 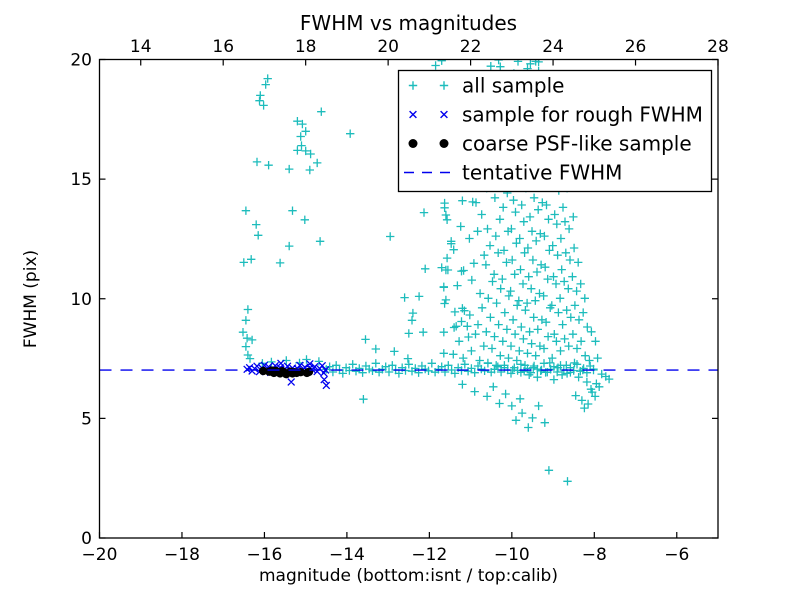 I want to click on y-tick-label: 20, so click(x=81, y=61).